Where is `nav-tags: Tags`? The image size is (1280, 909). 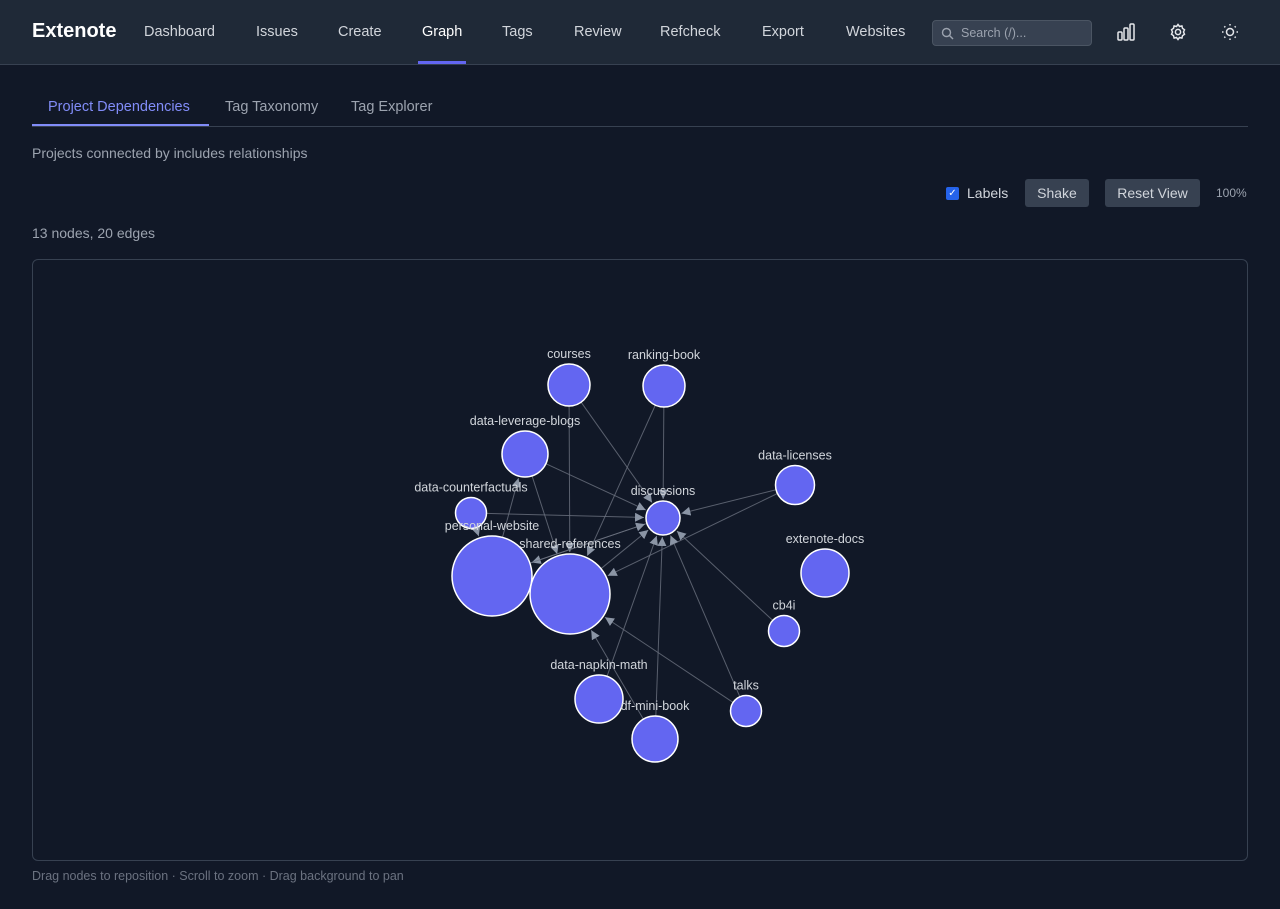
nav-tags: Tags is located at coordinates (517, 32).